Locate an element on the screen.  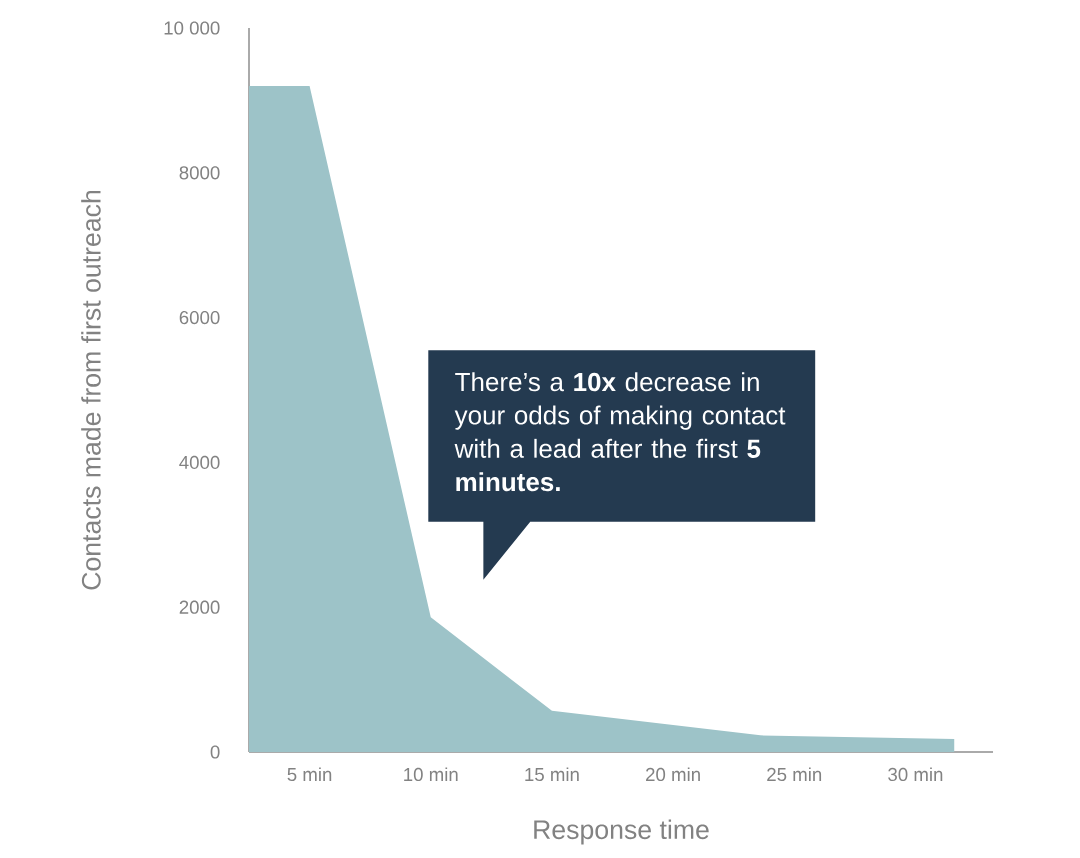
x-tick-label: 15 min is located at coordinates (552, 774).